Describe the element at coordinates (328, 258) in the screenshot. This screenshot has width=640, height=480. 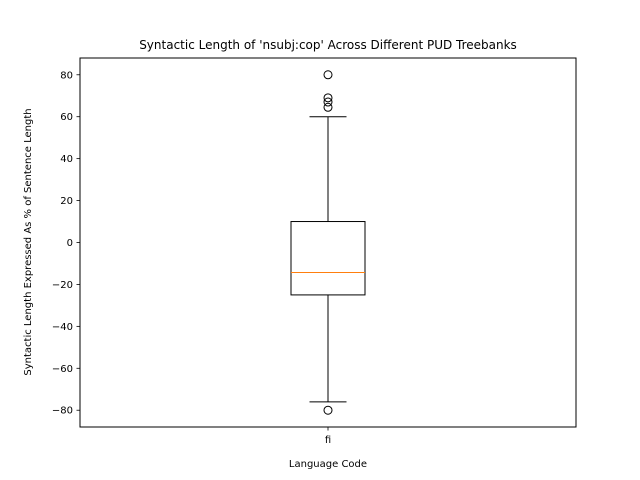
I see `iqr-box` at that location.